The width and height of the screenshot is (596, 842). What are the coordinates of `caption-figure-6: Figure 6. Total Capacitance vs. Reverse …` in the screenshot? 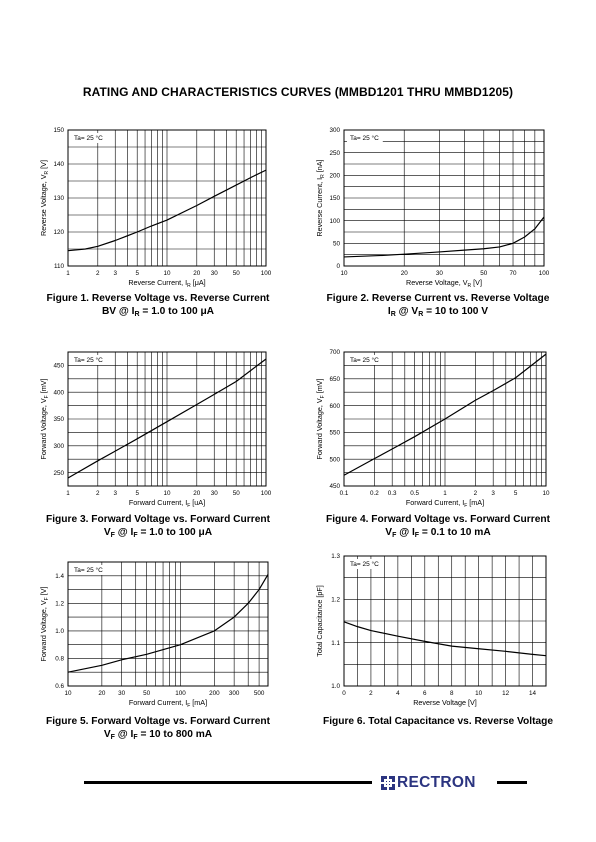 It's located at (438, 721).